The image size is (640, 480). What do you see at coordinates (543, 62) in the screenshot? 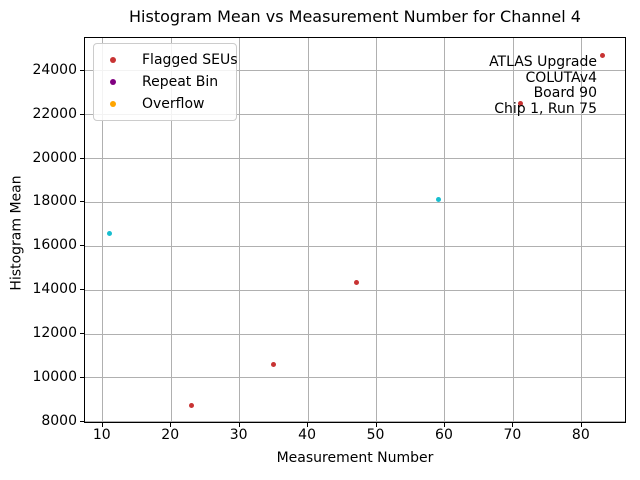
I see `annotation-line: ATLAS Upgrade` at bounding box center [543, 62].